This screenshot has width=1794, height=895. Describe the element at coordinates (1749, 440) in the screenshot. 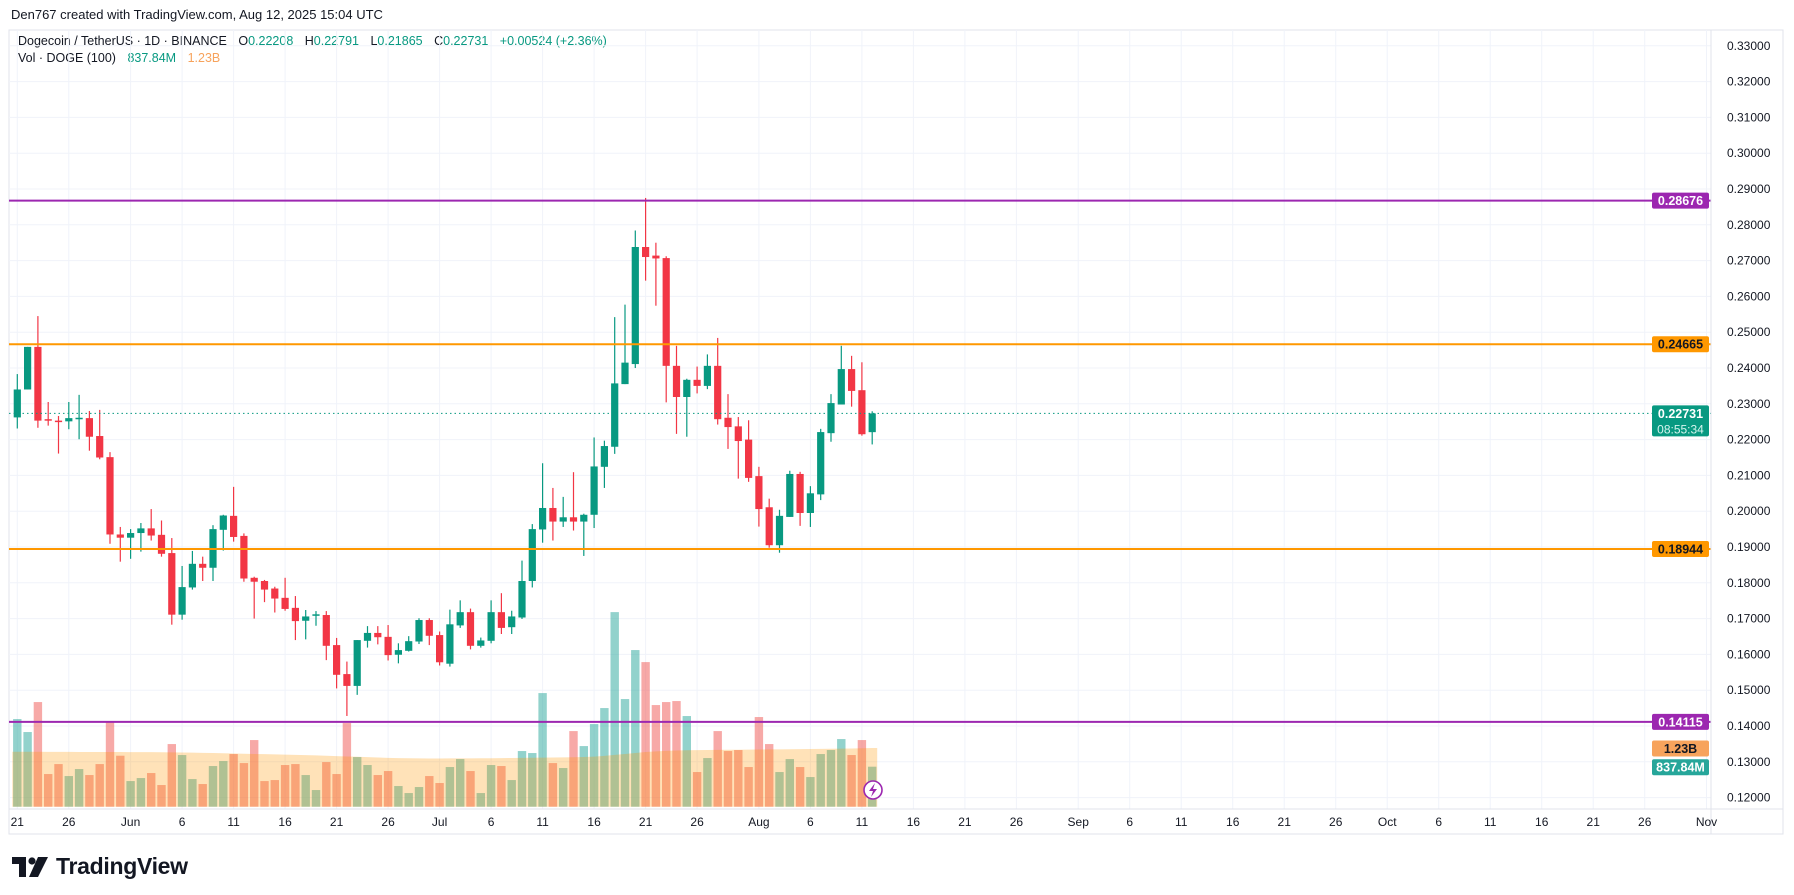

I see `price-tick-label: 0.22000` at that location.